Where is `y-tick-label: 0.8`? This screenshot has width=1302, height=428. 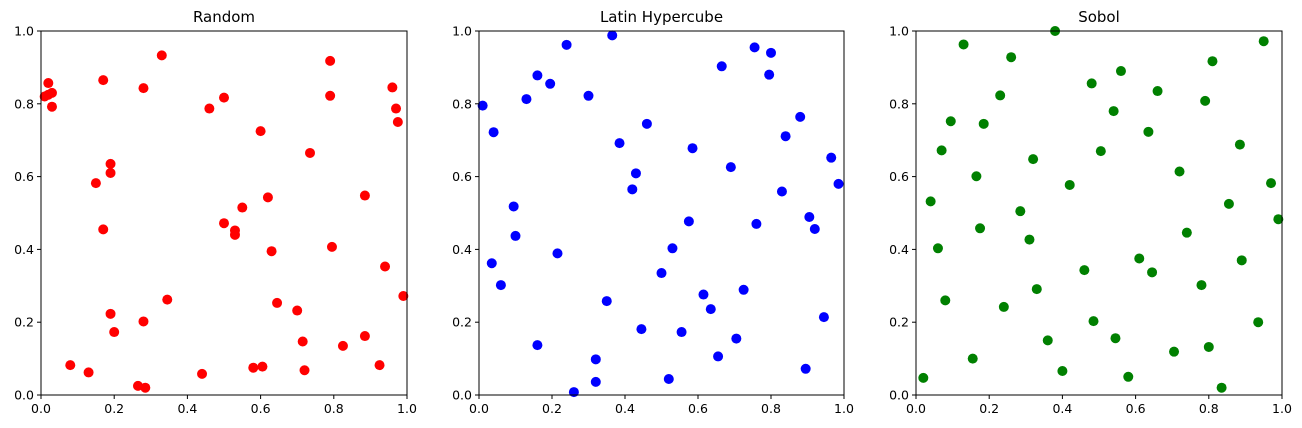 y-tick-label: 0.8 is located at coordinates (24, 103).